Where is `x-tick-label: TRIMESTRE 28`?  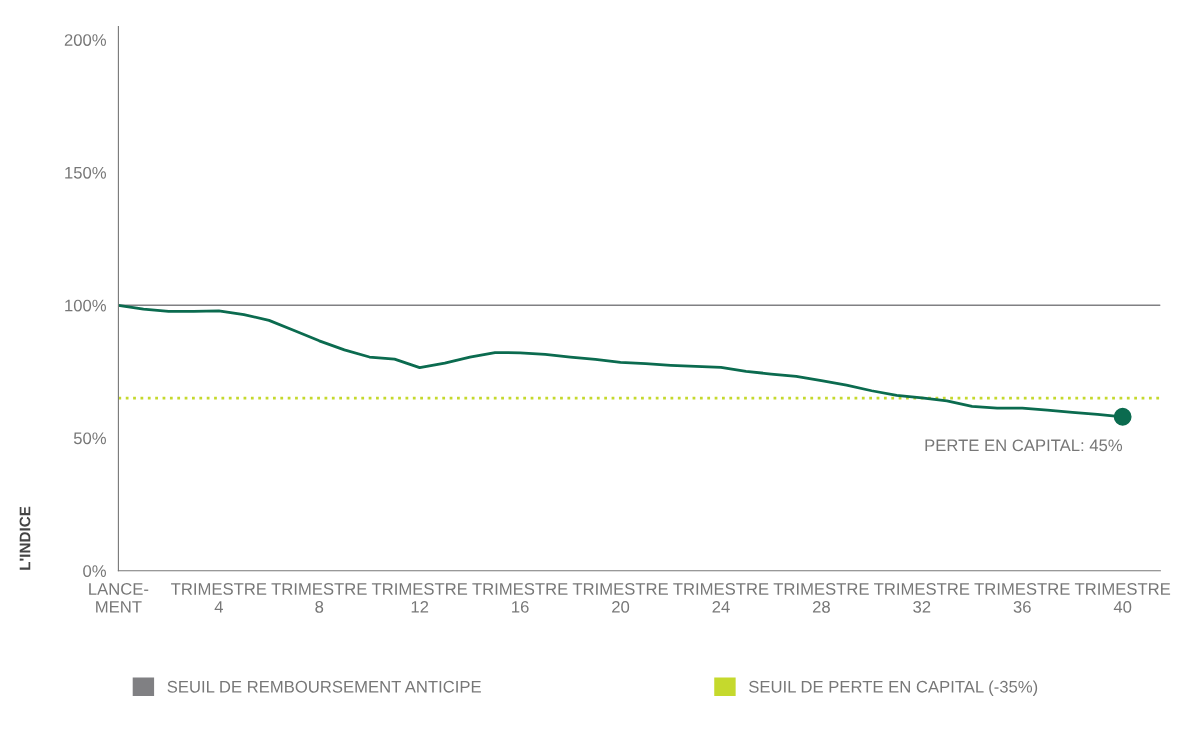 x-tick-label: TRIMESTRE 28 is located at coordinates (821, 598).